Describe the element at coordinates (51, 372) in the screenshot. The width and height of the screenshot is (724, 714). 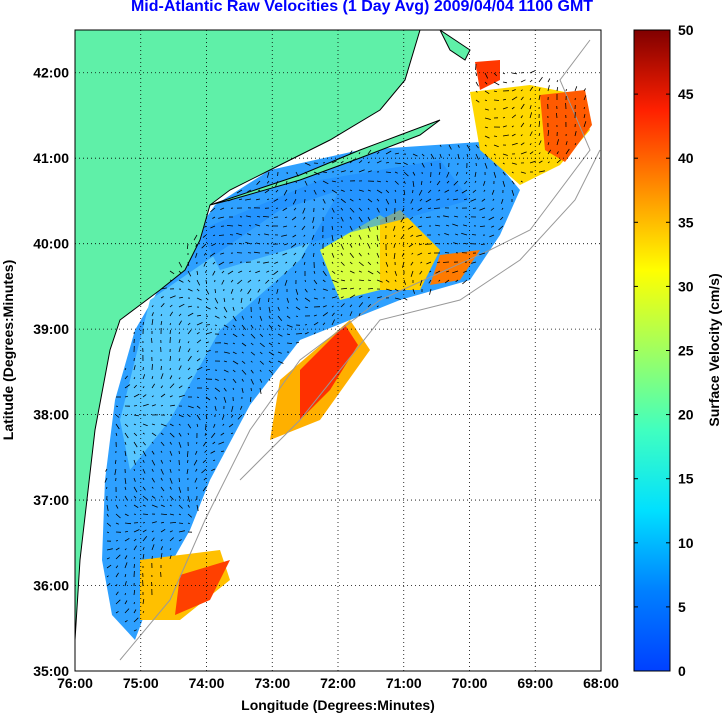
I see `y-tick-labels: 42:00 41:00 40:00 39:00 38:00 37:00 36:00 35:00` at that location.